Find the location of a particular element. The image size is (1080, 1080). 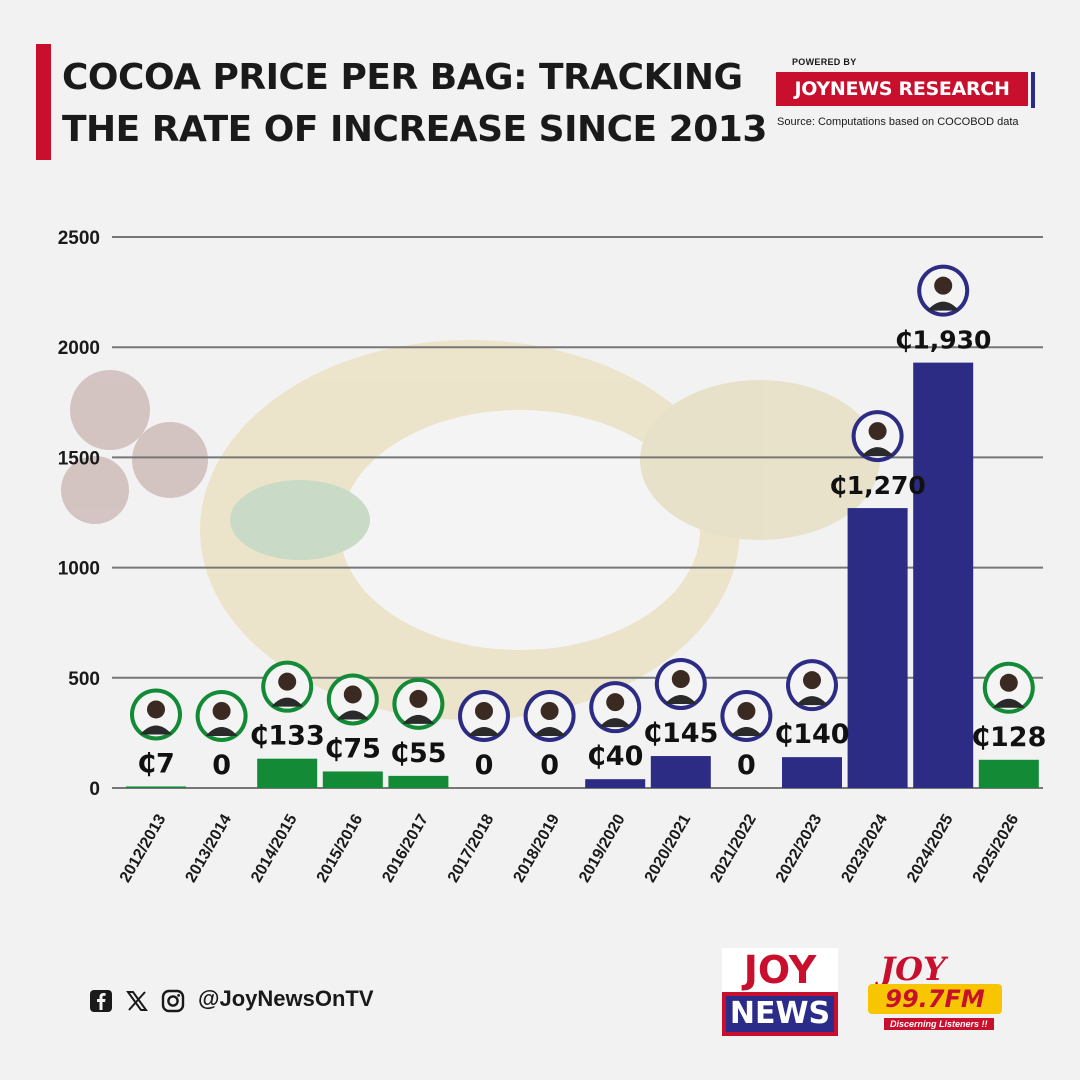

y-tick-label: 1000 is located at coordinates (79, 569).